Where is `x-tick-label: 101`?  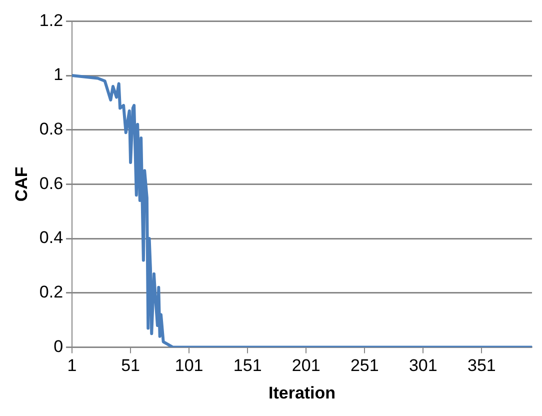
x-tick-label: 101 is located at coordinates (189, 366).